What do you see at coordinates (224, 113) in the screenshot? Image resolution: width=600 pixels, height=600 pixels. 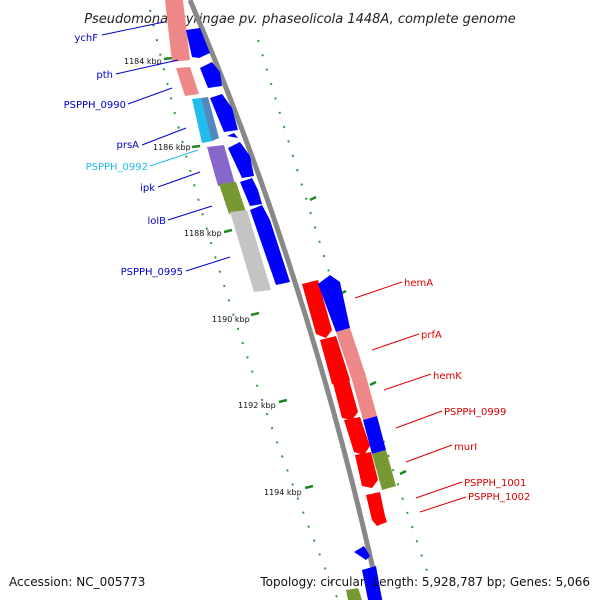 I see `gene-psp0990-inner` at bounding box center [224, 113].